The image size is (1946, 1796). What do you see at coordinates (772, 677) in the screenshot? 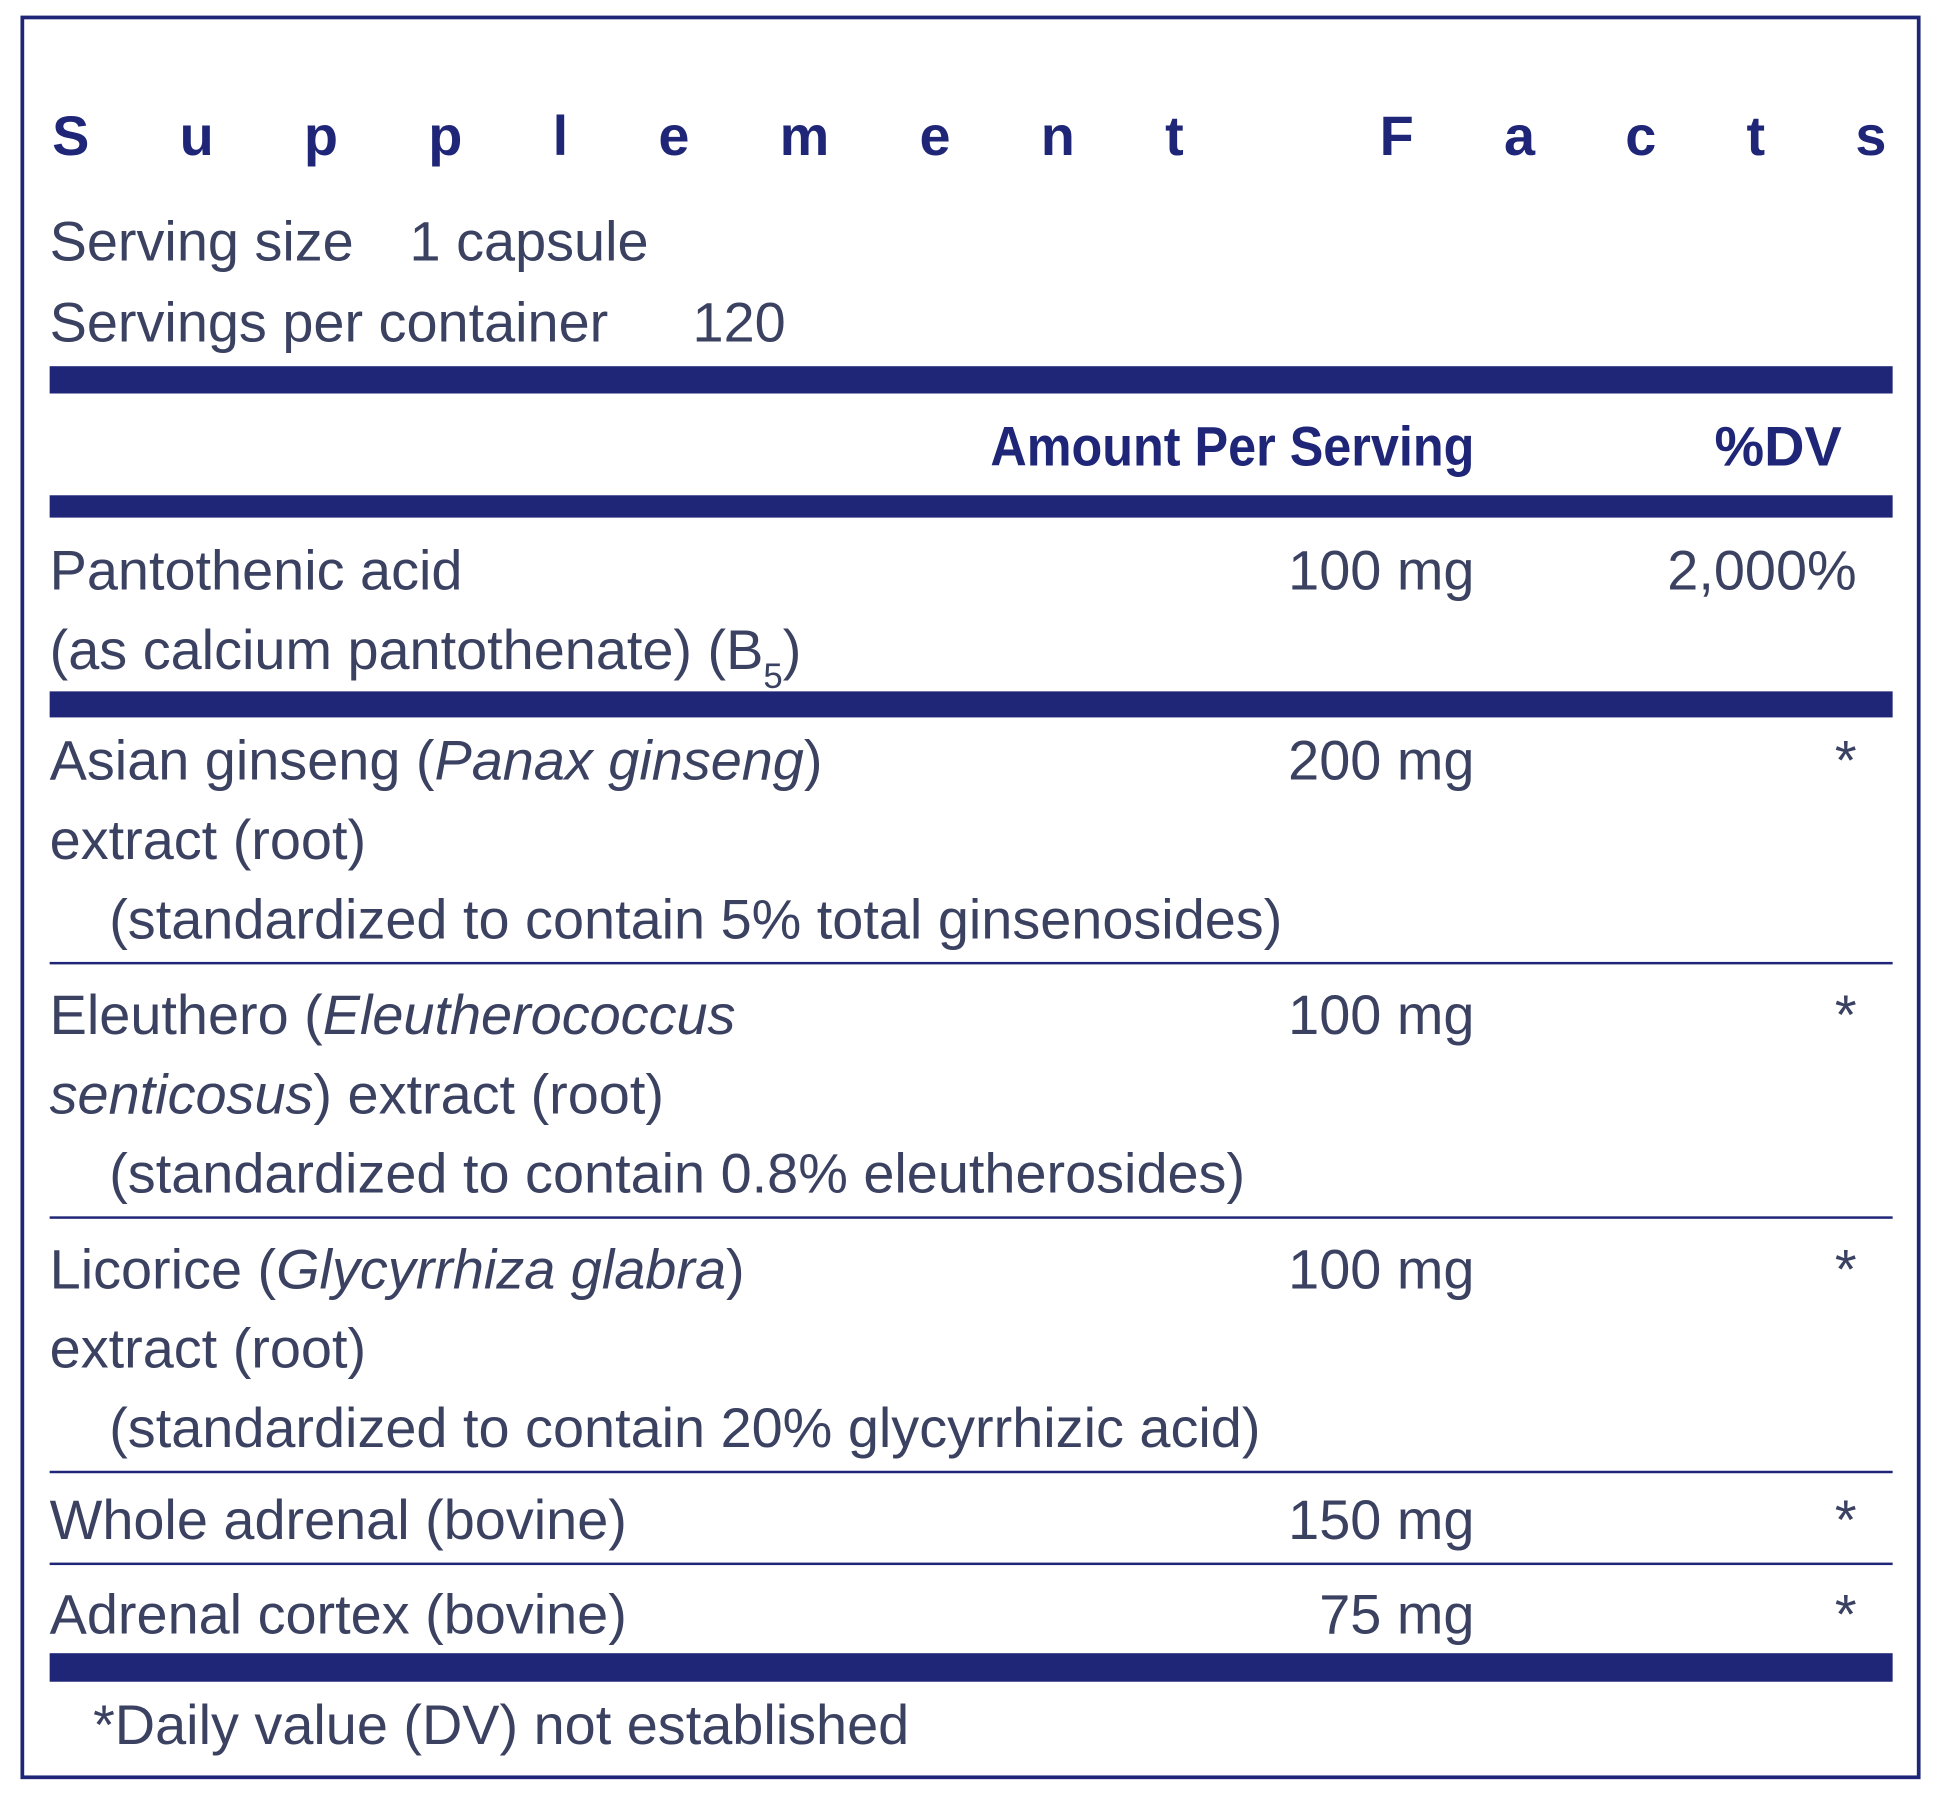
I see `name-segment: 5` at bounding box center [772, 677].